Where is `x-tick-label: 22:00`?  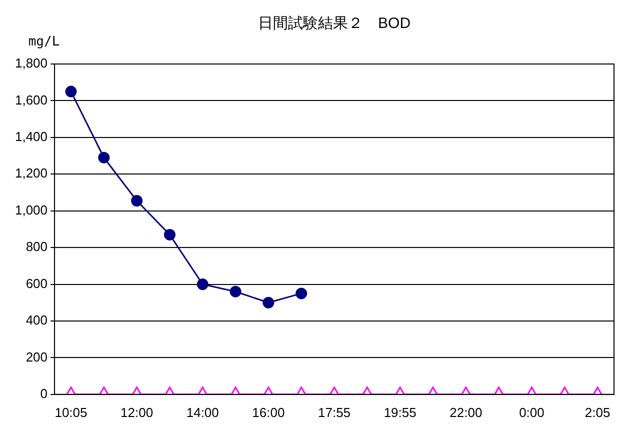
x-tick-label: 22:00 is located at coordinates (466, 412).